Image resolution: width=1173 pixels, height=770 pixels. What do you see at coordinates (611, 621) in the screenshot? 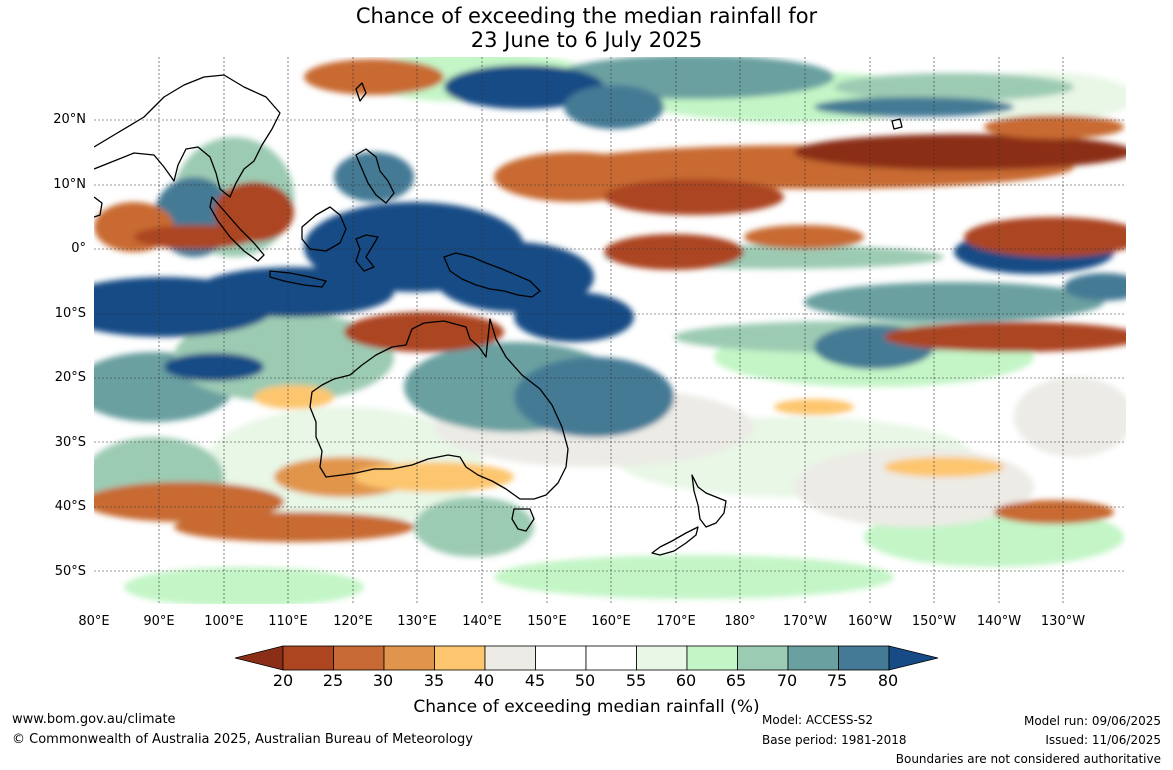
I see `lon-label-160e: 160°E` at bounding box center [611, 621].